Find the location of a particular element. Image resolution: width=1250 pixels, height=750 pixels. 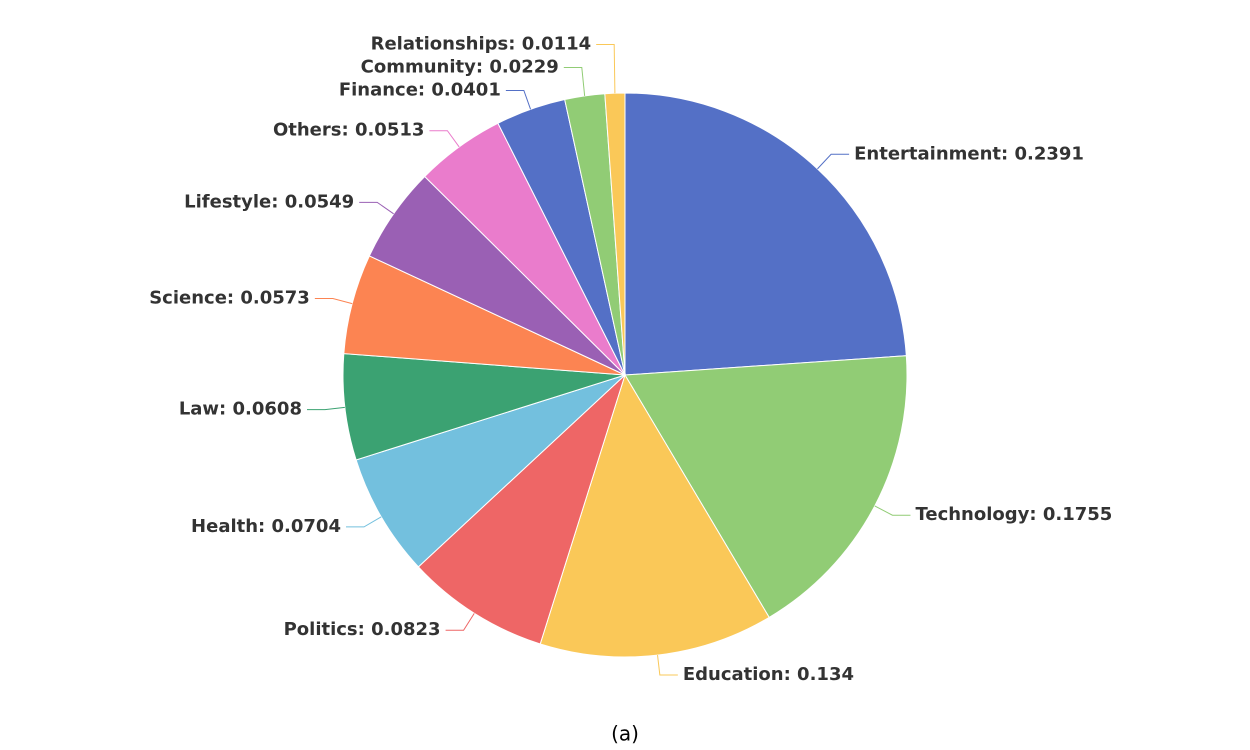

data-label: Education: 0.134 is located at coordinates (768, 674).